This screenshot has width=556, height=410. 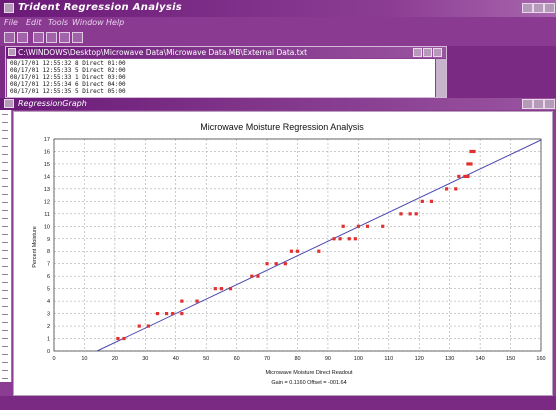 I want to click on graph-window-close-button, so click(x=549, y=104).